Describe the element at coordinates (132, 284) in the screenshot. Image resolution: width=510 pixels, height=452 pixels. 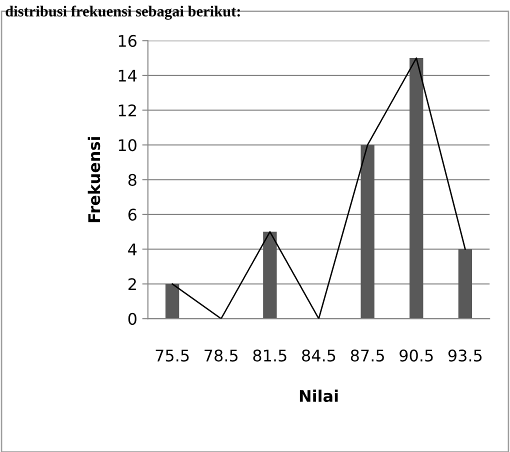
I see `y-tick-label: 2` at that location.